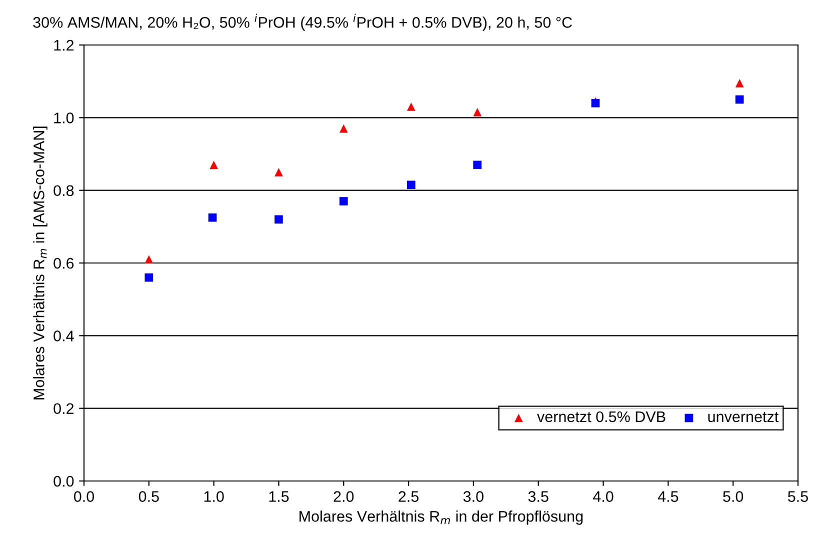 This screenshot has width=814, height=548. What do you see at coordinates (603, 496) in the screenshot?
I see `x-tick-label: 4.0` at bounding box center [603, 496].